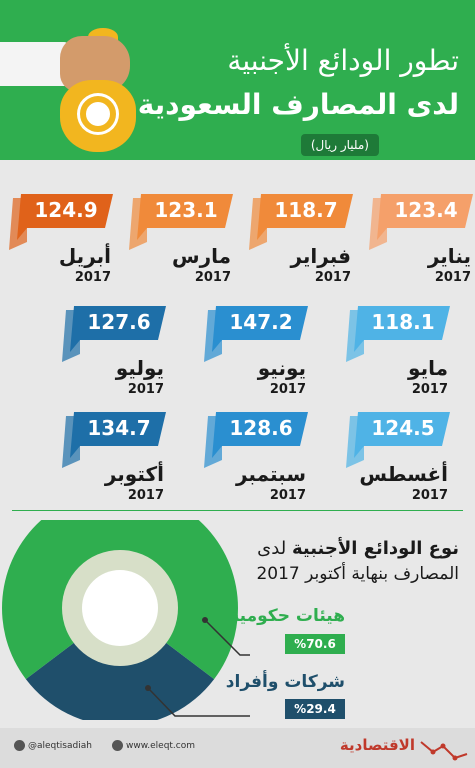 This screenshot has width=475, height=768. Describe the element at coordinates (426, 210) in the screenshot. I see `month-value: 123.4` at that location.